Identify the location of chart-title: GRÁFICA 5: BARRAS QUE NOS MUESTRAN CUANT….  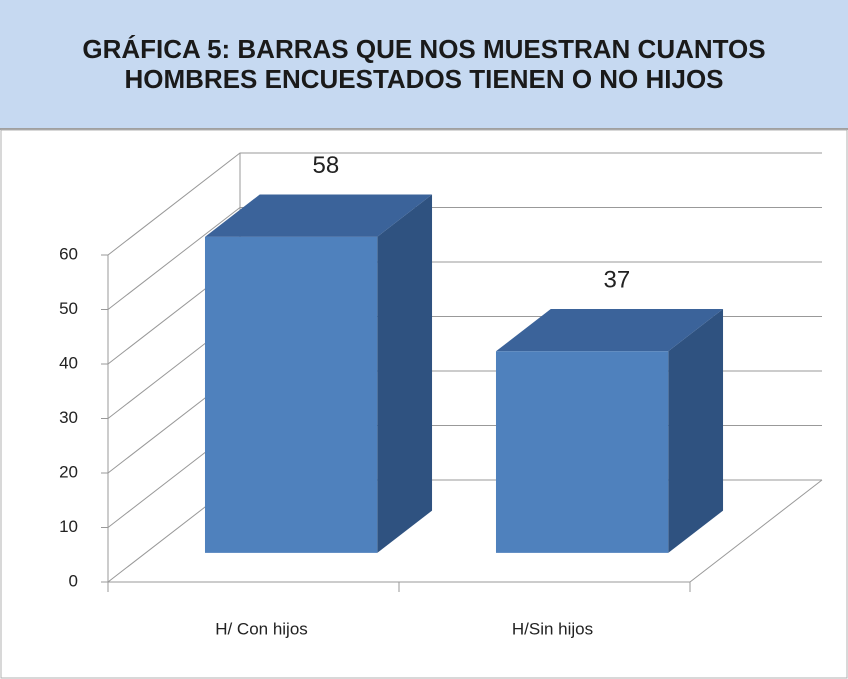
(424, 64).